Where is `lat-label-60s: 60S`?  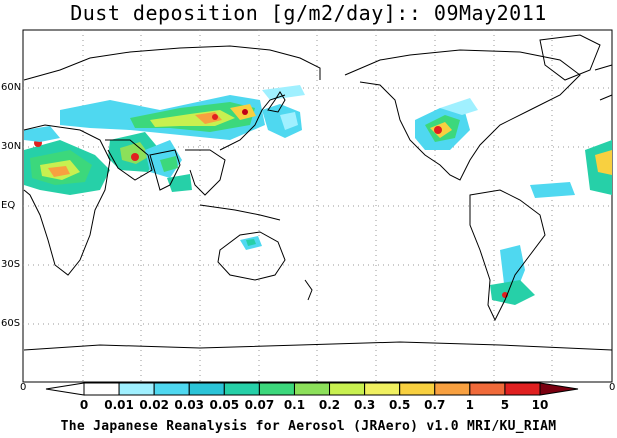
lat-label-60s: 60S is located at coordinates (11, 323).